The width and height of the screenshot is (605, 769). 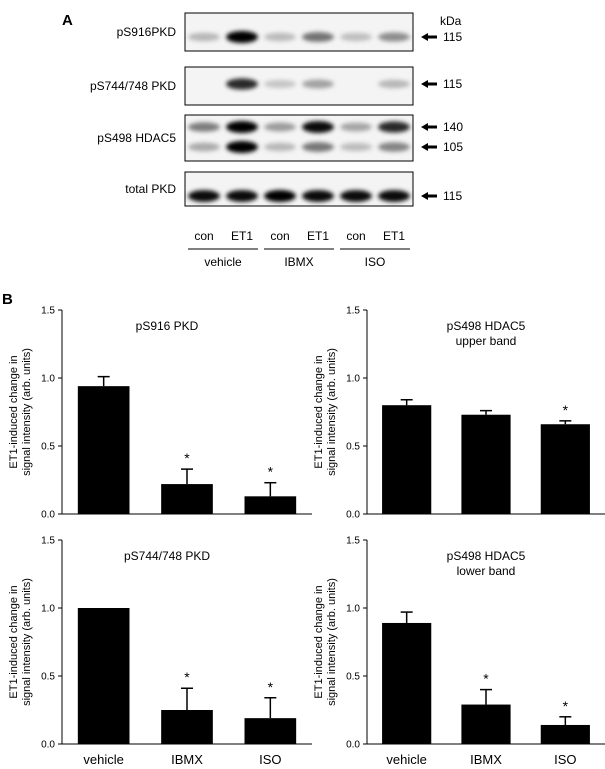 I want to click on chart-title: pS916 PKD, so click(x=167, y=326).